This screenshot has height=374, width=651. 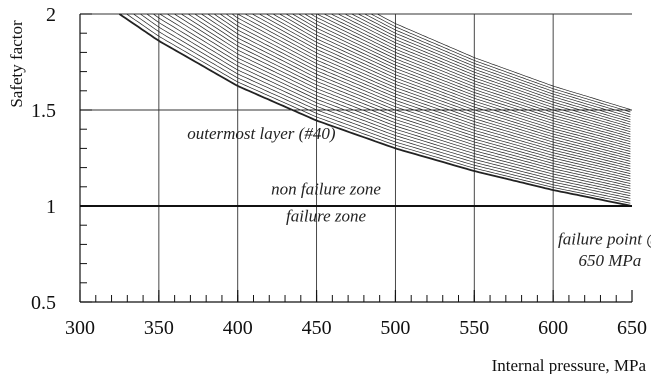 What do you see at coordinates (395, 328) in the screenshot?
I see `x-tick-label: 500` at bounding box center [395, 328].